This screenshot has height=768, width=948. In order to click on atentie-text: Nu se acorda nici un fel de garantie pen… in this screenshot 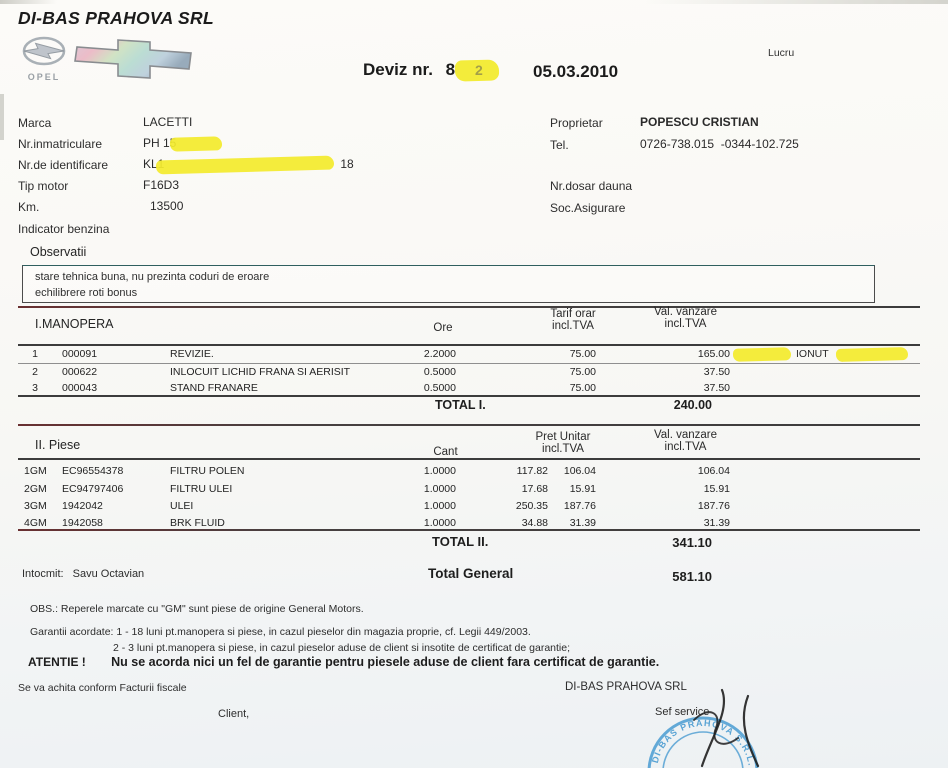, I will do `click(385, 662)`.